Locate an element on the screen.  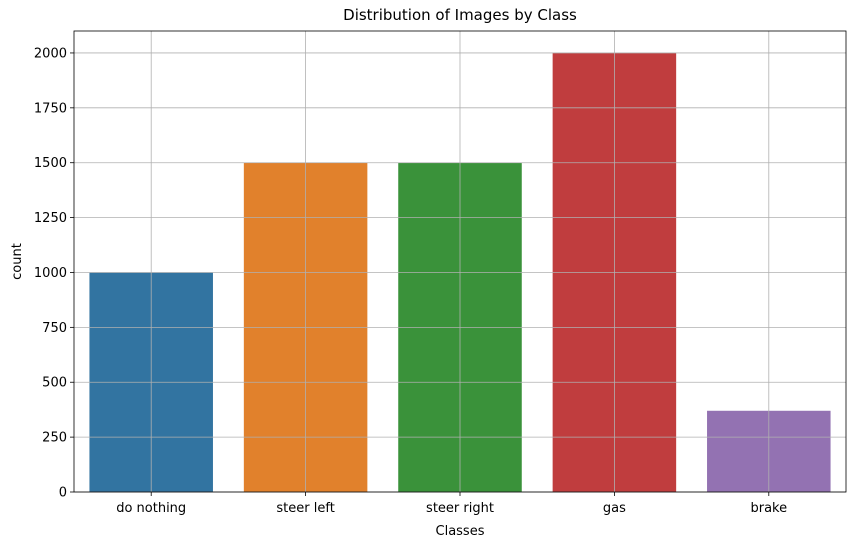
x-tick-label: steer right is located at coordinates (460, 508).